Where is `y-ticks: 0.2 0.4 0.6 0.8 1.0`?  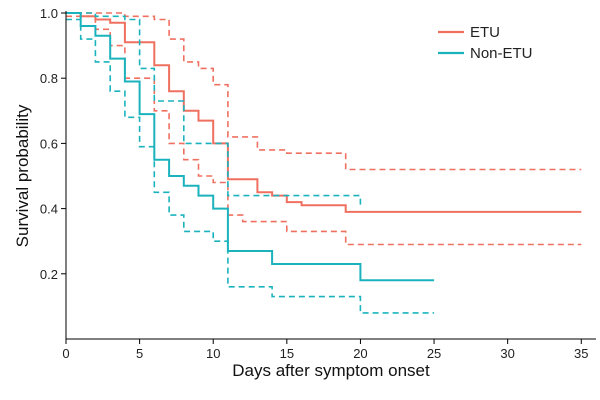
y-ticks: 0.2 0.4 0.6 0.8 1.0 is located at coordinates (53, 144).